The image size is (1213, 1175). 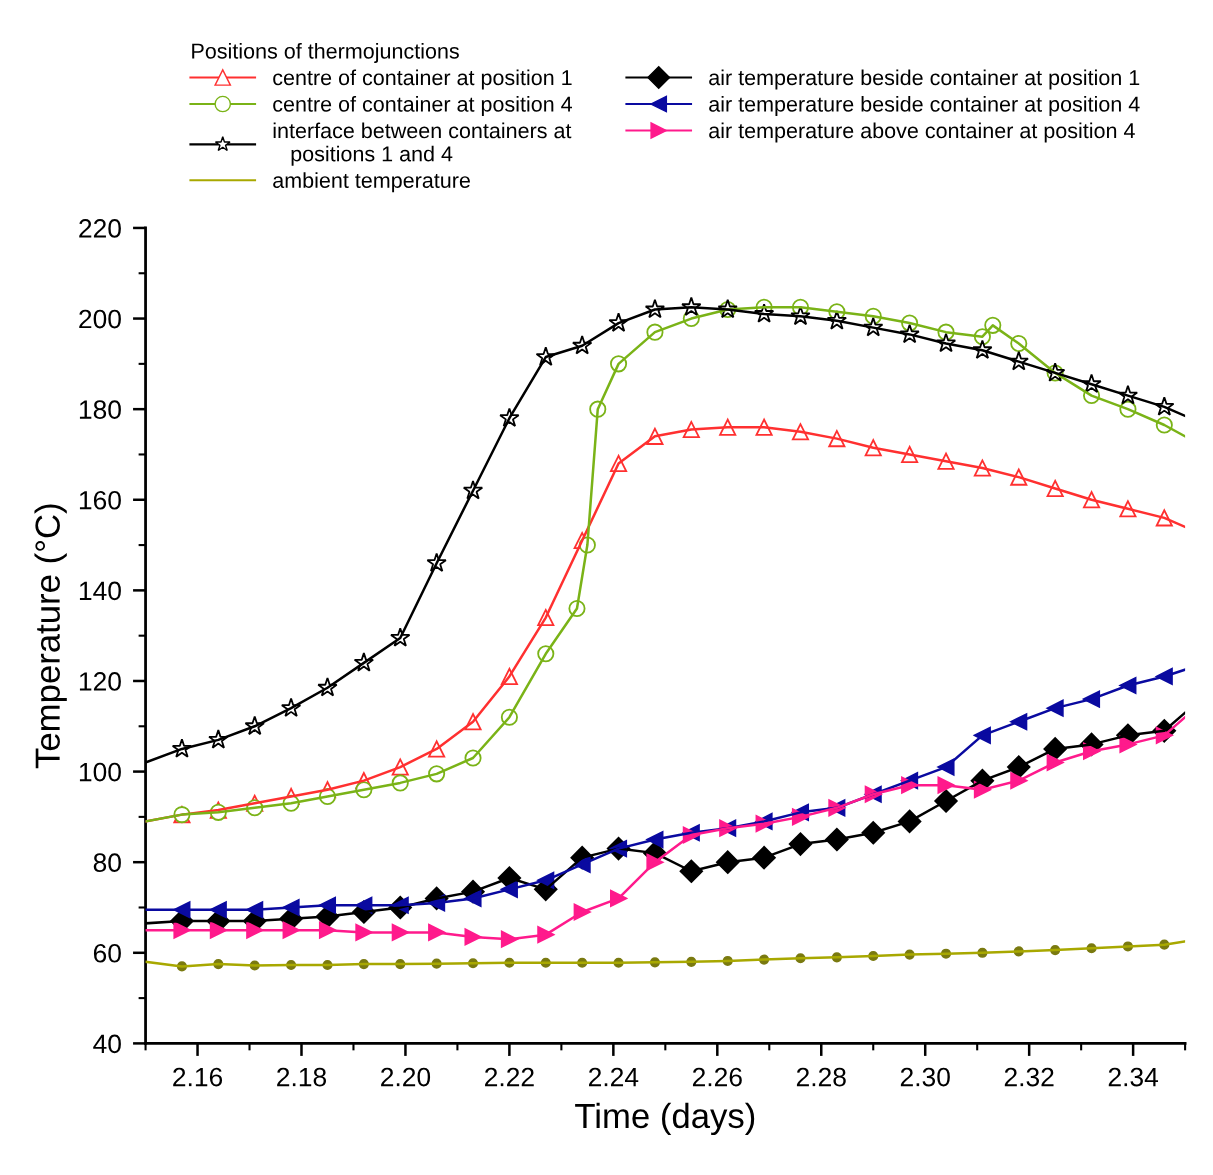 I want to click on x-tick-label: 2.18, so click(x=302, y=1077).